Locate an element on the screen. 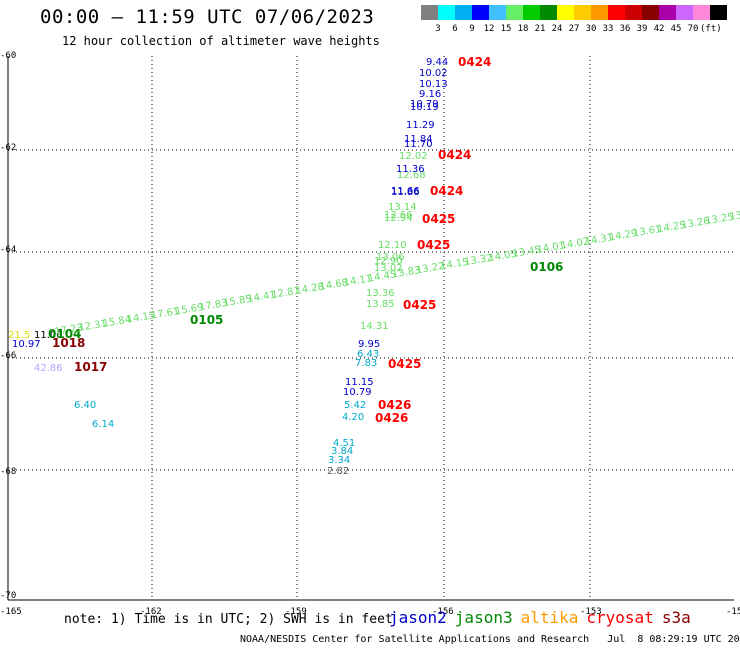 The width and height of the screenshot is (740, 650). wave-height-value: 11.15 is located at coordinates (359, 382).